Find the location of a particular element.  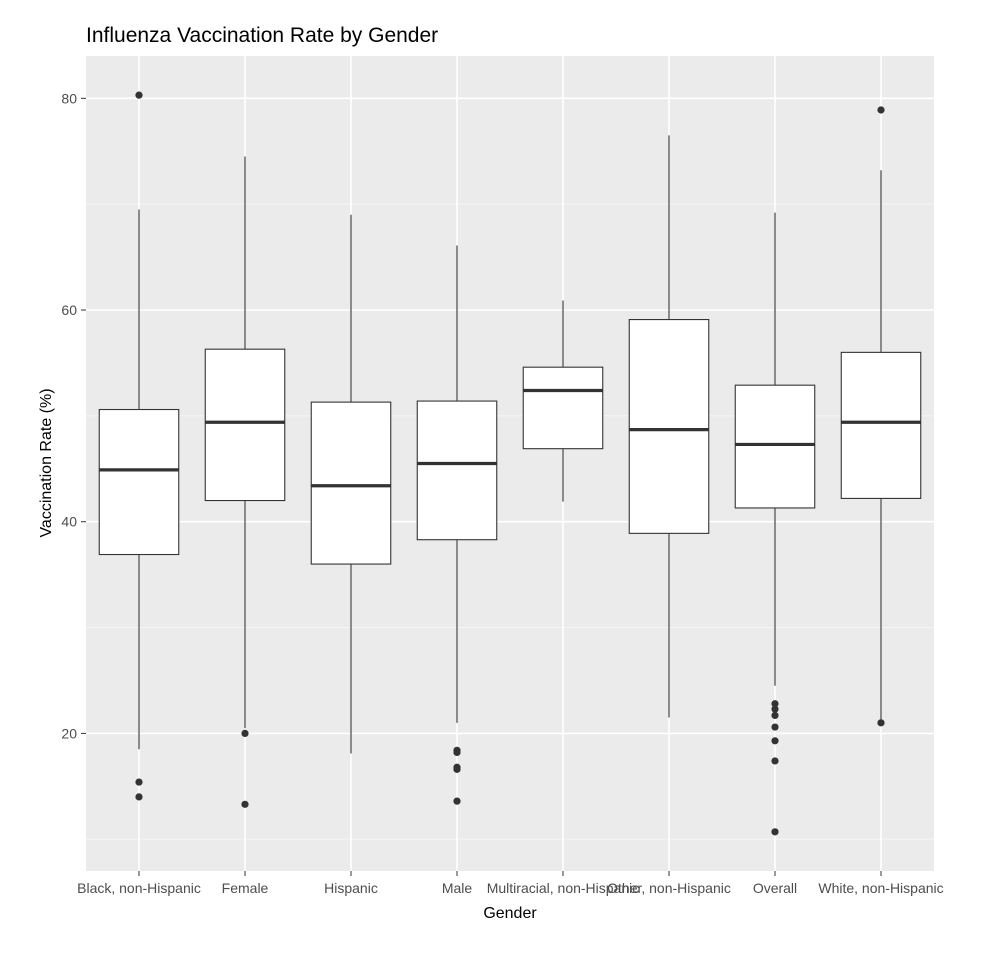

y-tick-label: 80 is located at coordinates (69, 98).